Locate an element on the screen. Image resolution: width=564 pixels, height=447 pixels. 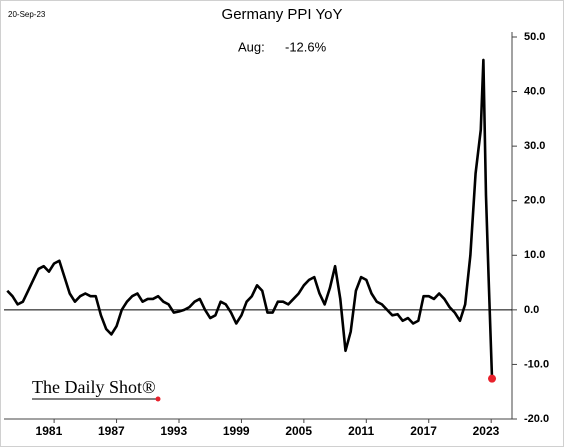
x-tick-label: 1993 is located at coordinates (173, 431).